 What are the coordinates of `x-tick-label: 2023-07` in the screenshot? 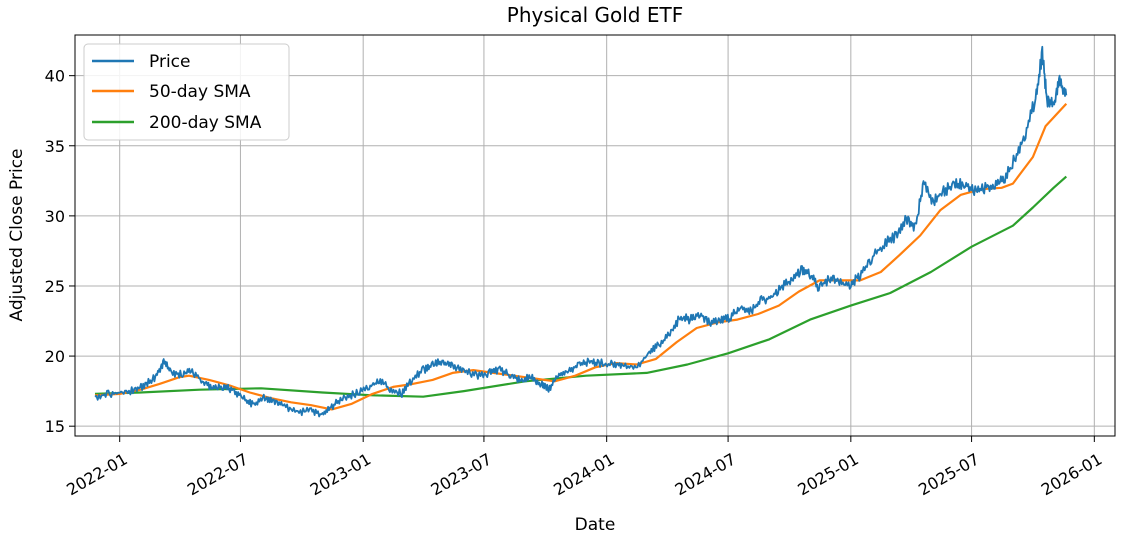 It's located at (461, 474).